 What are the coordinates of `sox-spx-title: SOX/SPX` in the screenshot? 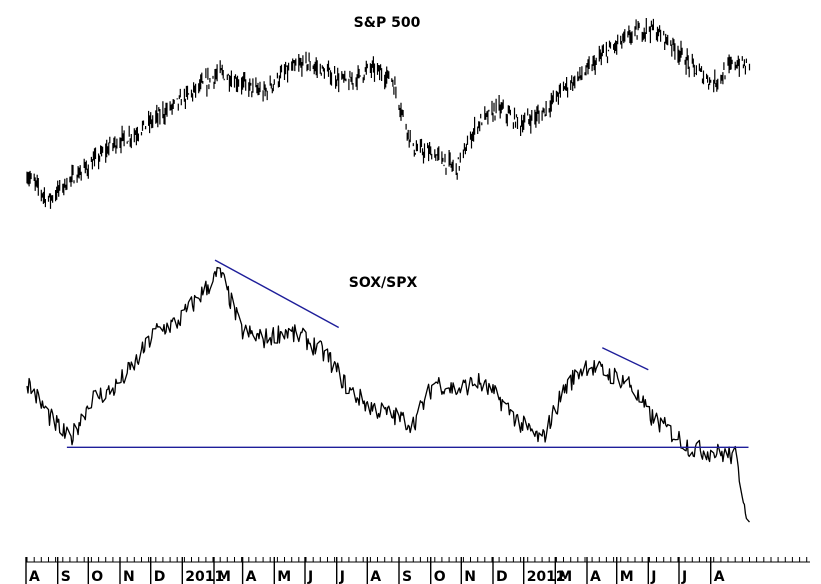 It's located at (383, 283).